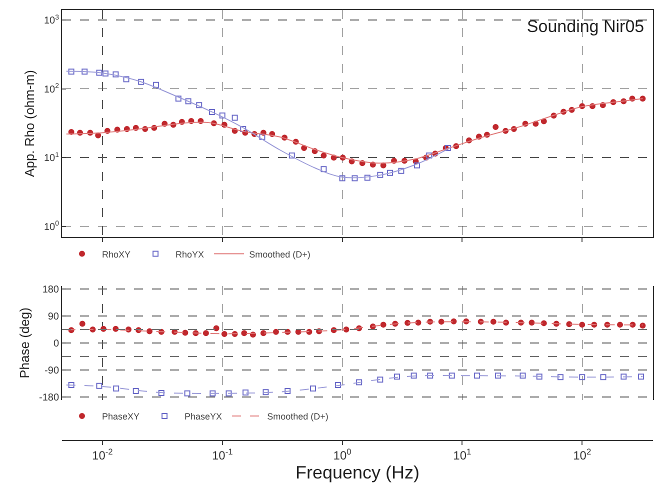 Image resolution: width=667 pixels, height=486 pixels. Describe the element at coordinates (52, 20) in the screenshot. I see `y-tick-label: 10$^{3}$` at that location.